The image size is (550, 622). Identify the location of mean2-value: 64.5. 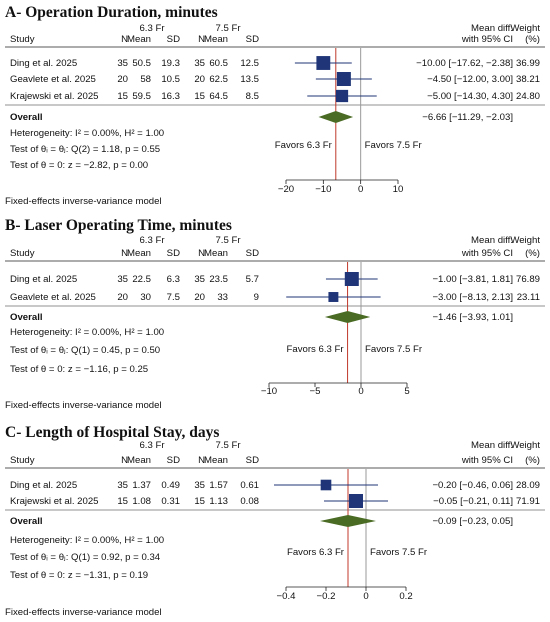
(218, 96).